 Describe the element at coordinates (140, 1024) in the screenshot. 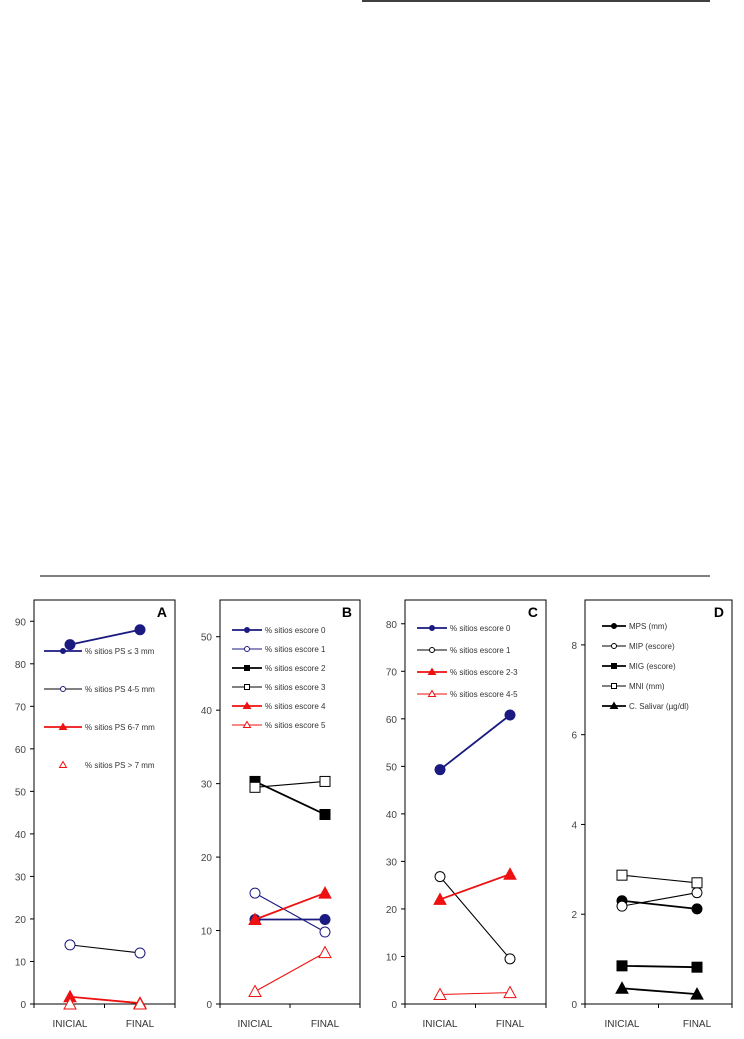

I see `x-category-label: FINAL` at that location.